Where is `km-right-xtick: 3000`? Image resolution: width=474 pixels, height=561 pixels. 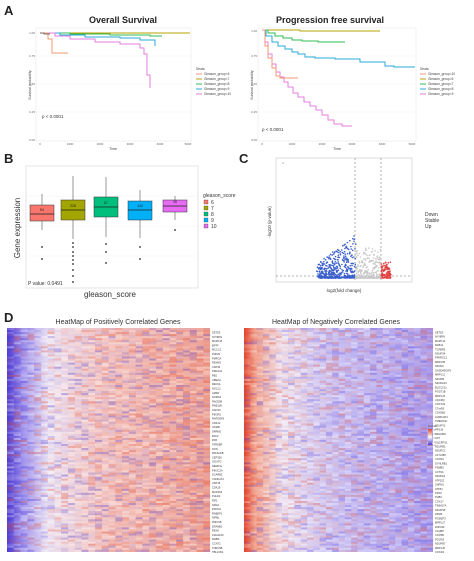 km-right-xtick: 3000 is located at coordinates (352, 144).